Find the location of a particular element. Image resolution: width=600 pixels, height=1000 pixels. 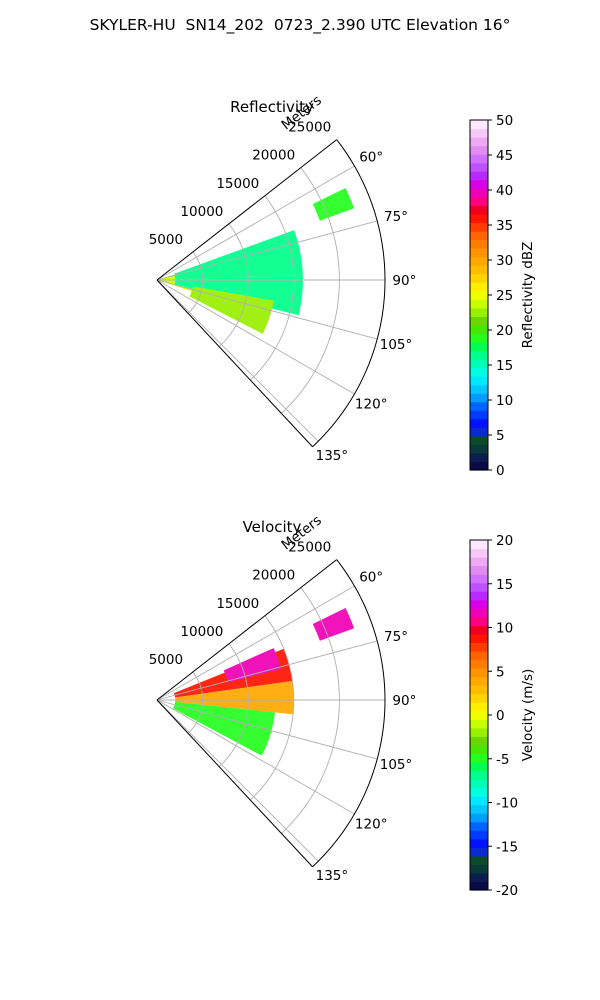

polar-frame is located at coordinates (271, 293).